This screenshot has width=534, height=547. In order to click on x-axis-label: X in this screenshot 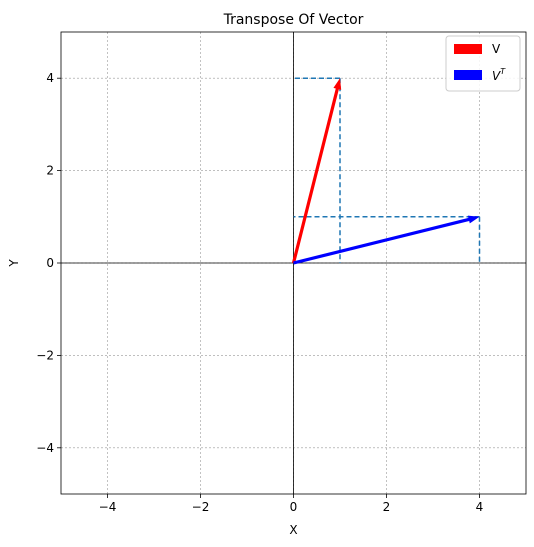, I will do `click(293, 530)`.